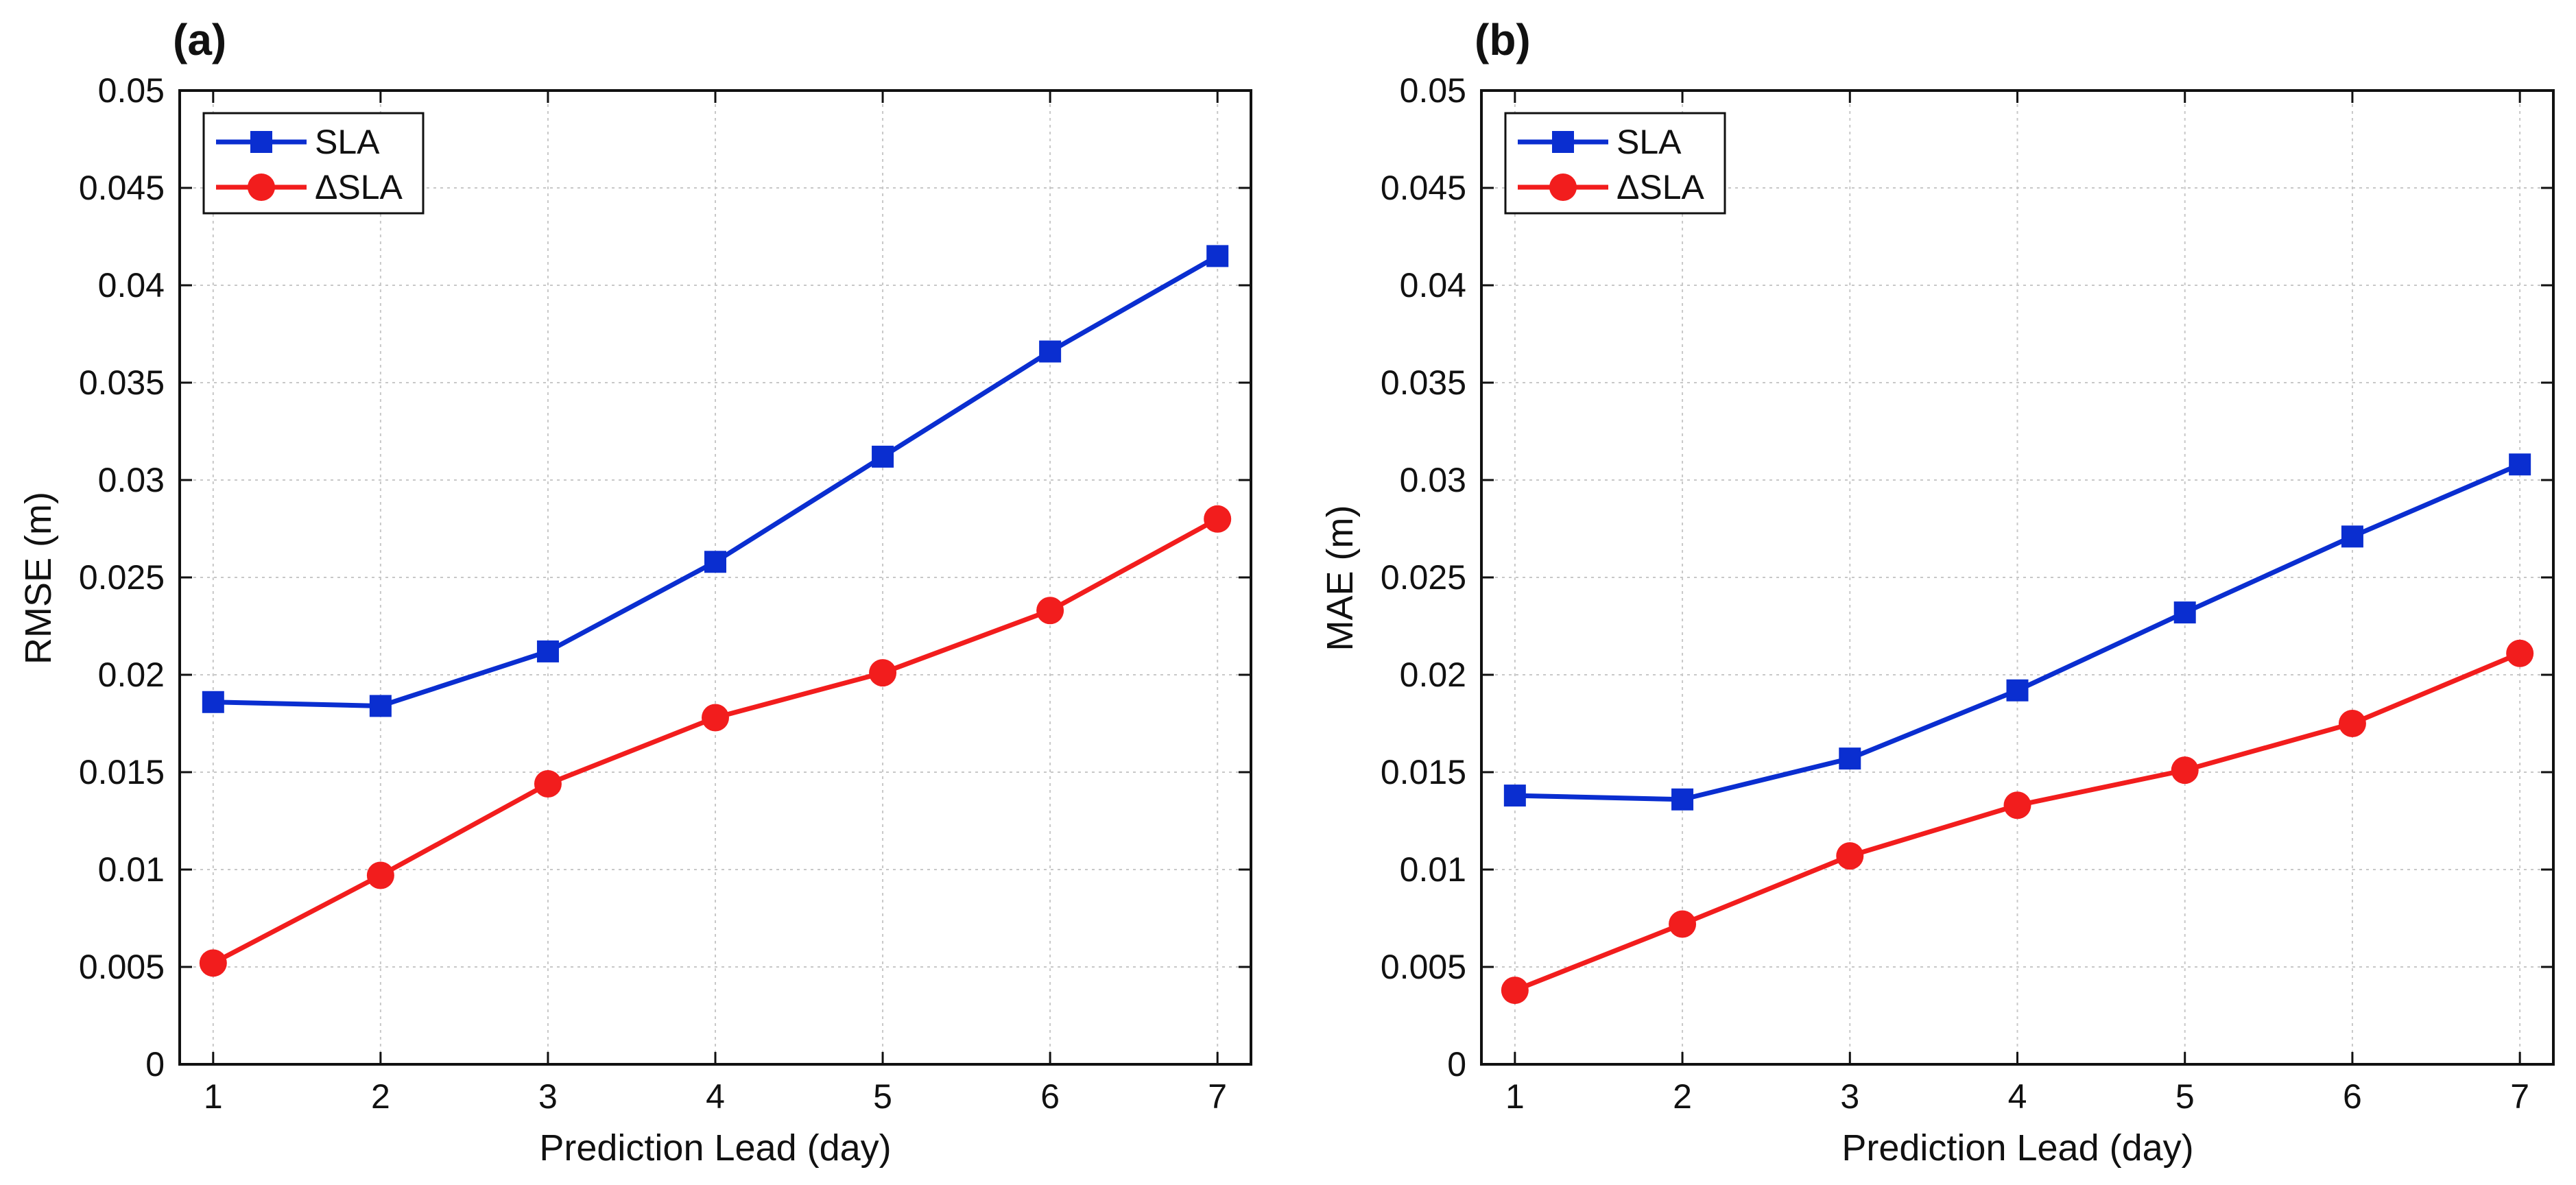 This screenshot has height=1185, width=2576. What do you see at coordinates (1503, 39) in the screenshot?
I see `panel-label: (b)` at bounding box center [1503, 39].